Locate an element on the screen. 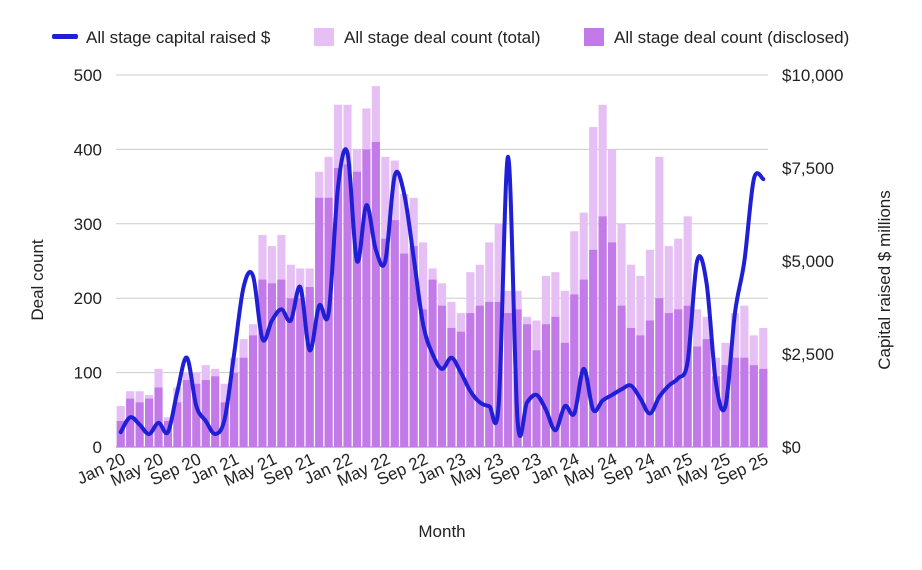  y-axis-left-title: Deal count is located at coordinates (37, 280).